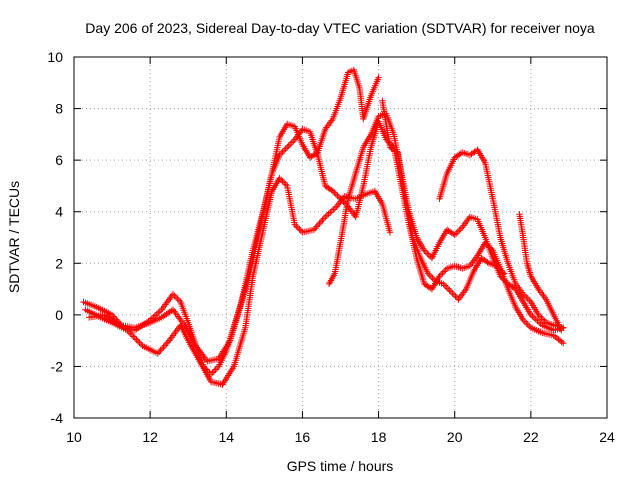  Describe the element at coordinates (150, 437) in the screenshot. I see `x-tick-label: 12` at that location.